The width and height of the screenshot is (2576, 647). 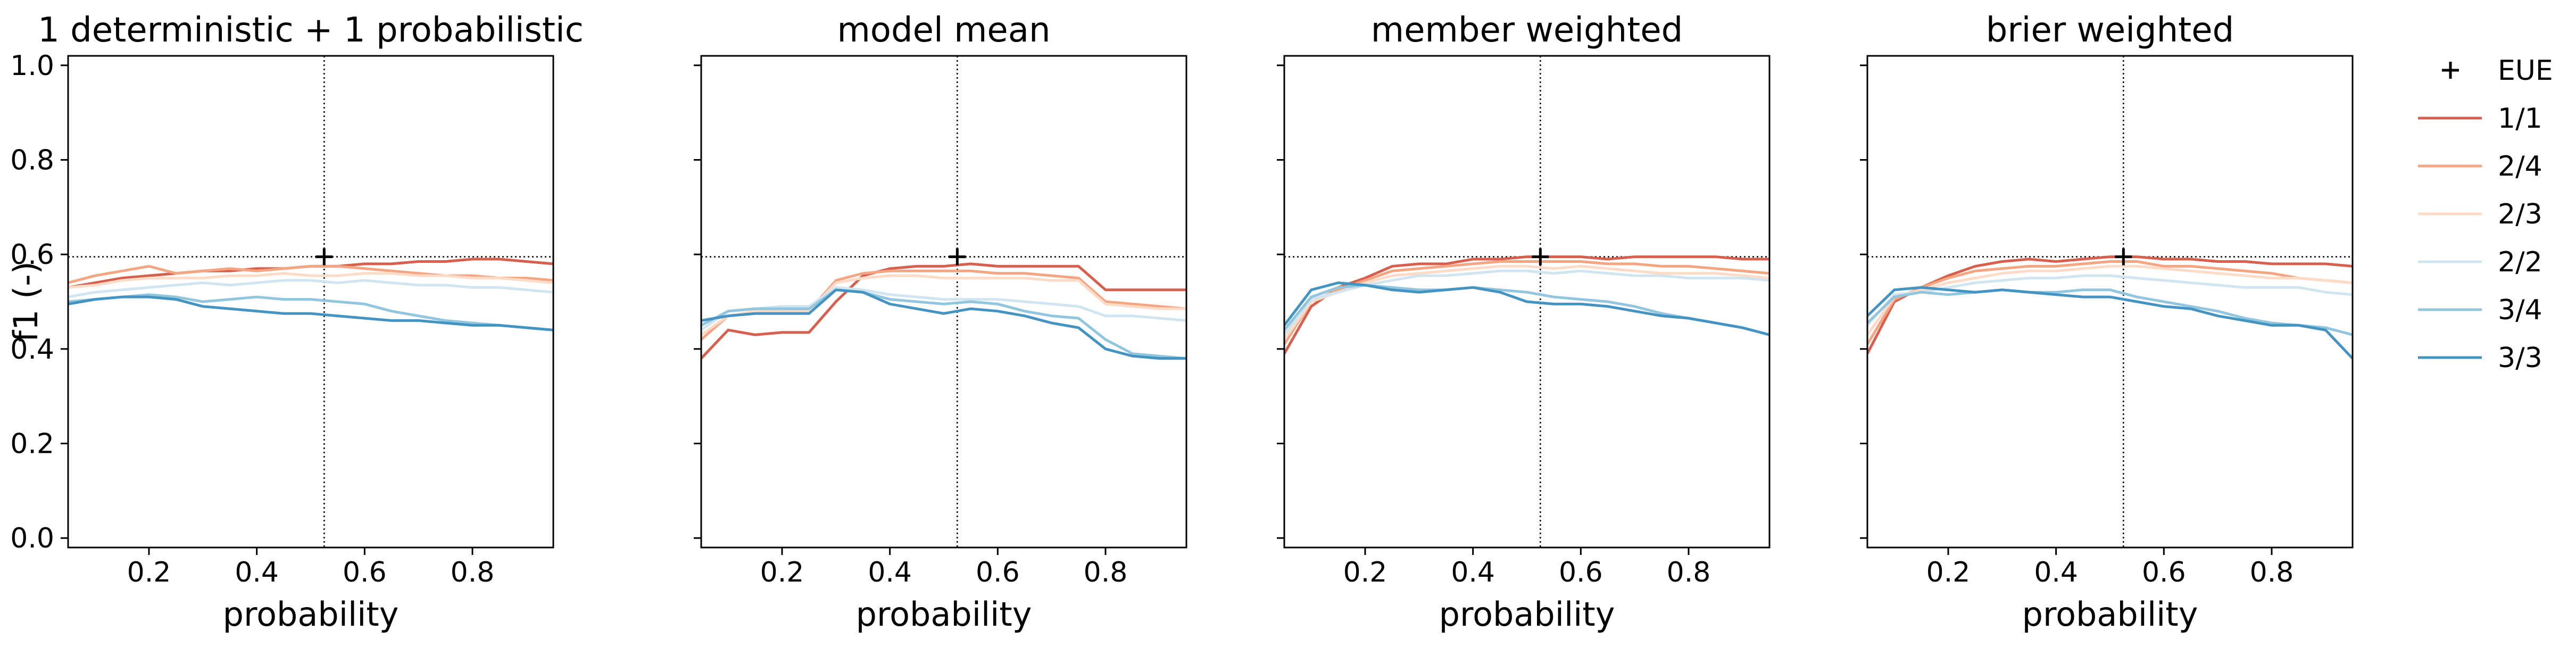 I want to click on panel-title: member weighted, so click(x=1527, y=30).